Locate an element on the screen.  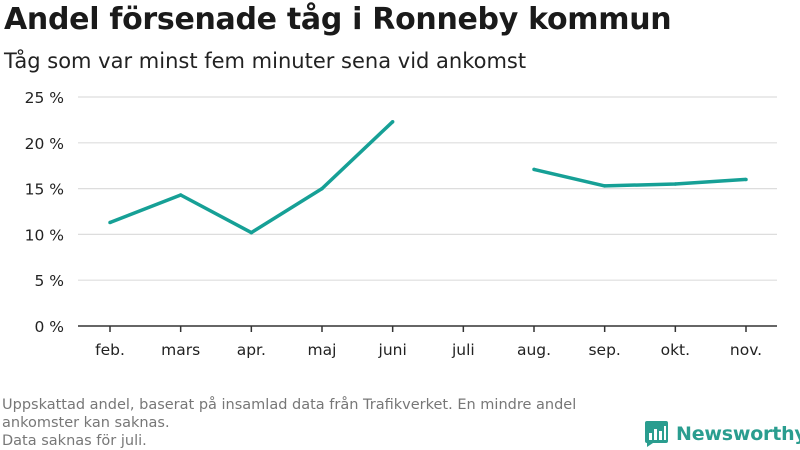
brand-name: Newsworthy is located at coordinates (738, 433).